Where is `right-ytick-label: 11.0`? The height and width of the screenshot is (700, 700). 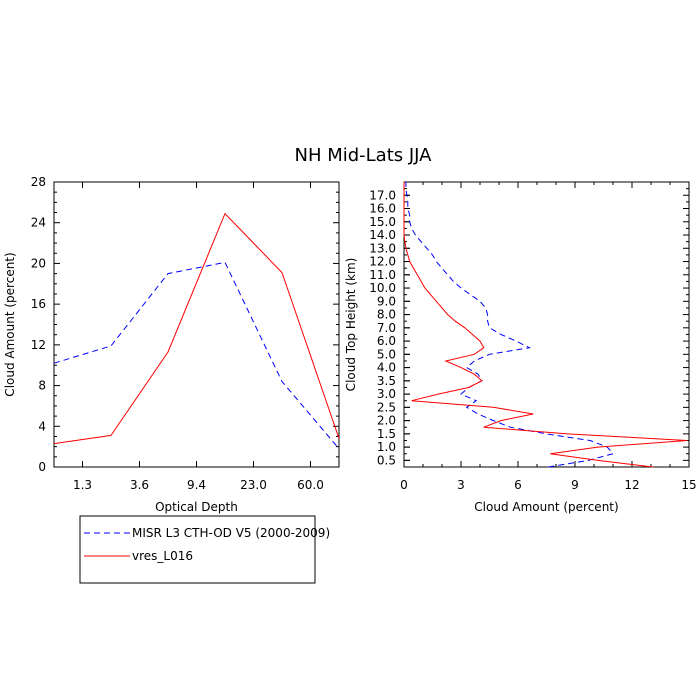
right-ytick-label: 11.0 is located at coordinates (382, 275).